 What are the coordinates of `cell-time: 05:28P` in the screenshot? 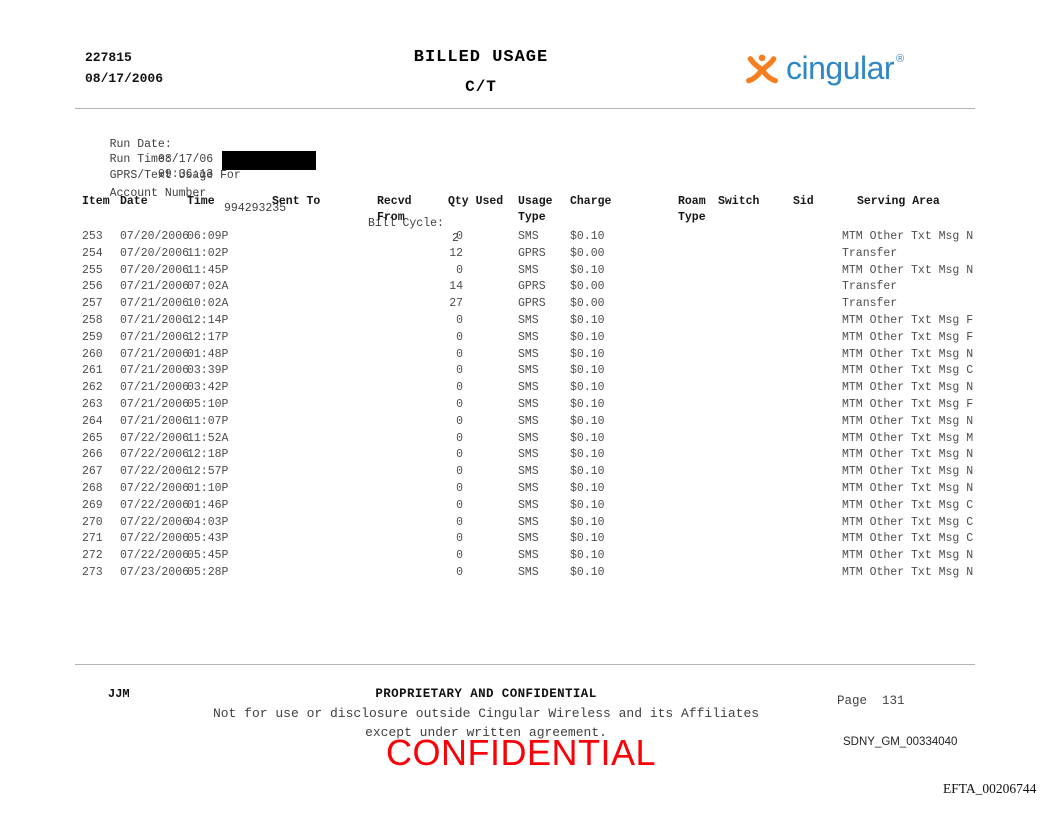 It's located at (208, 572).